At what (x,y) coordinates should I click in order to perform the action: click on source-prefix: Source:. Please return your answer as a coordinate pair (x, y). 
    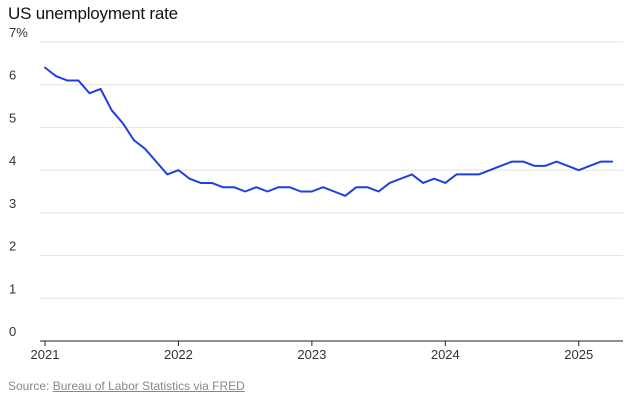
    Looking at the image, I should click on (30, 386).